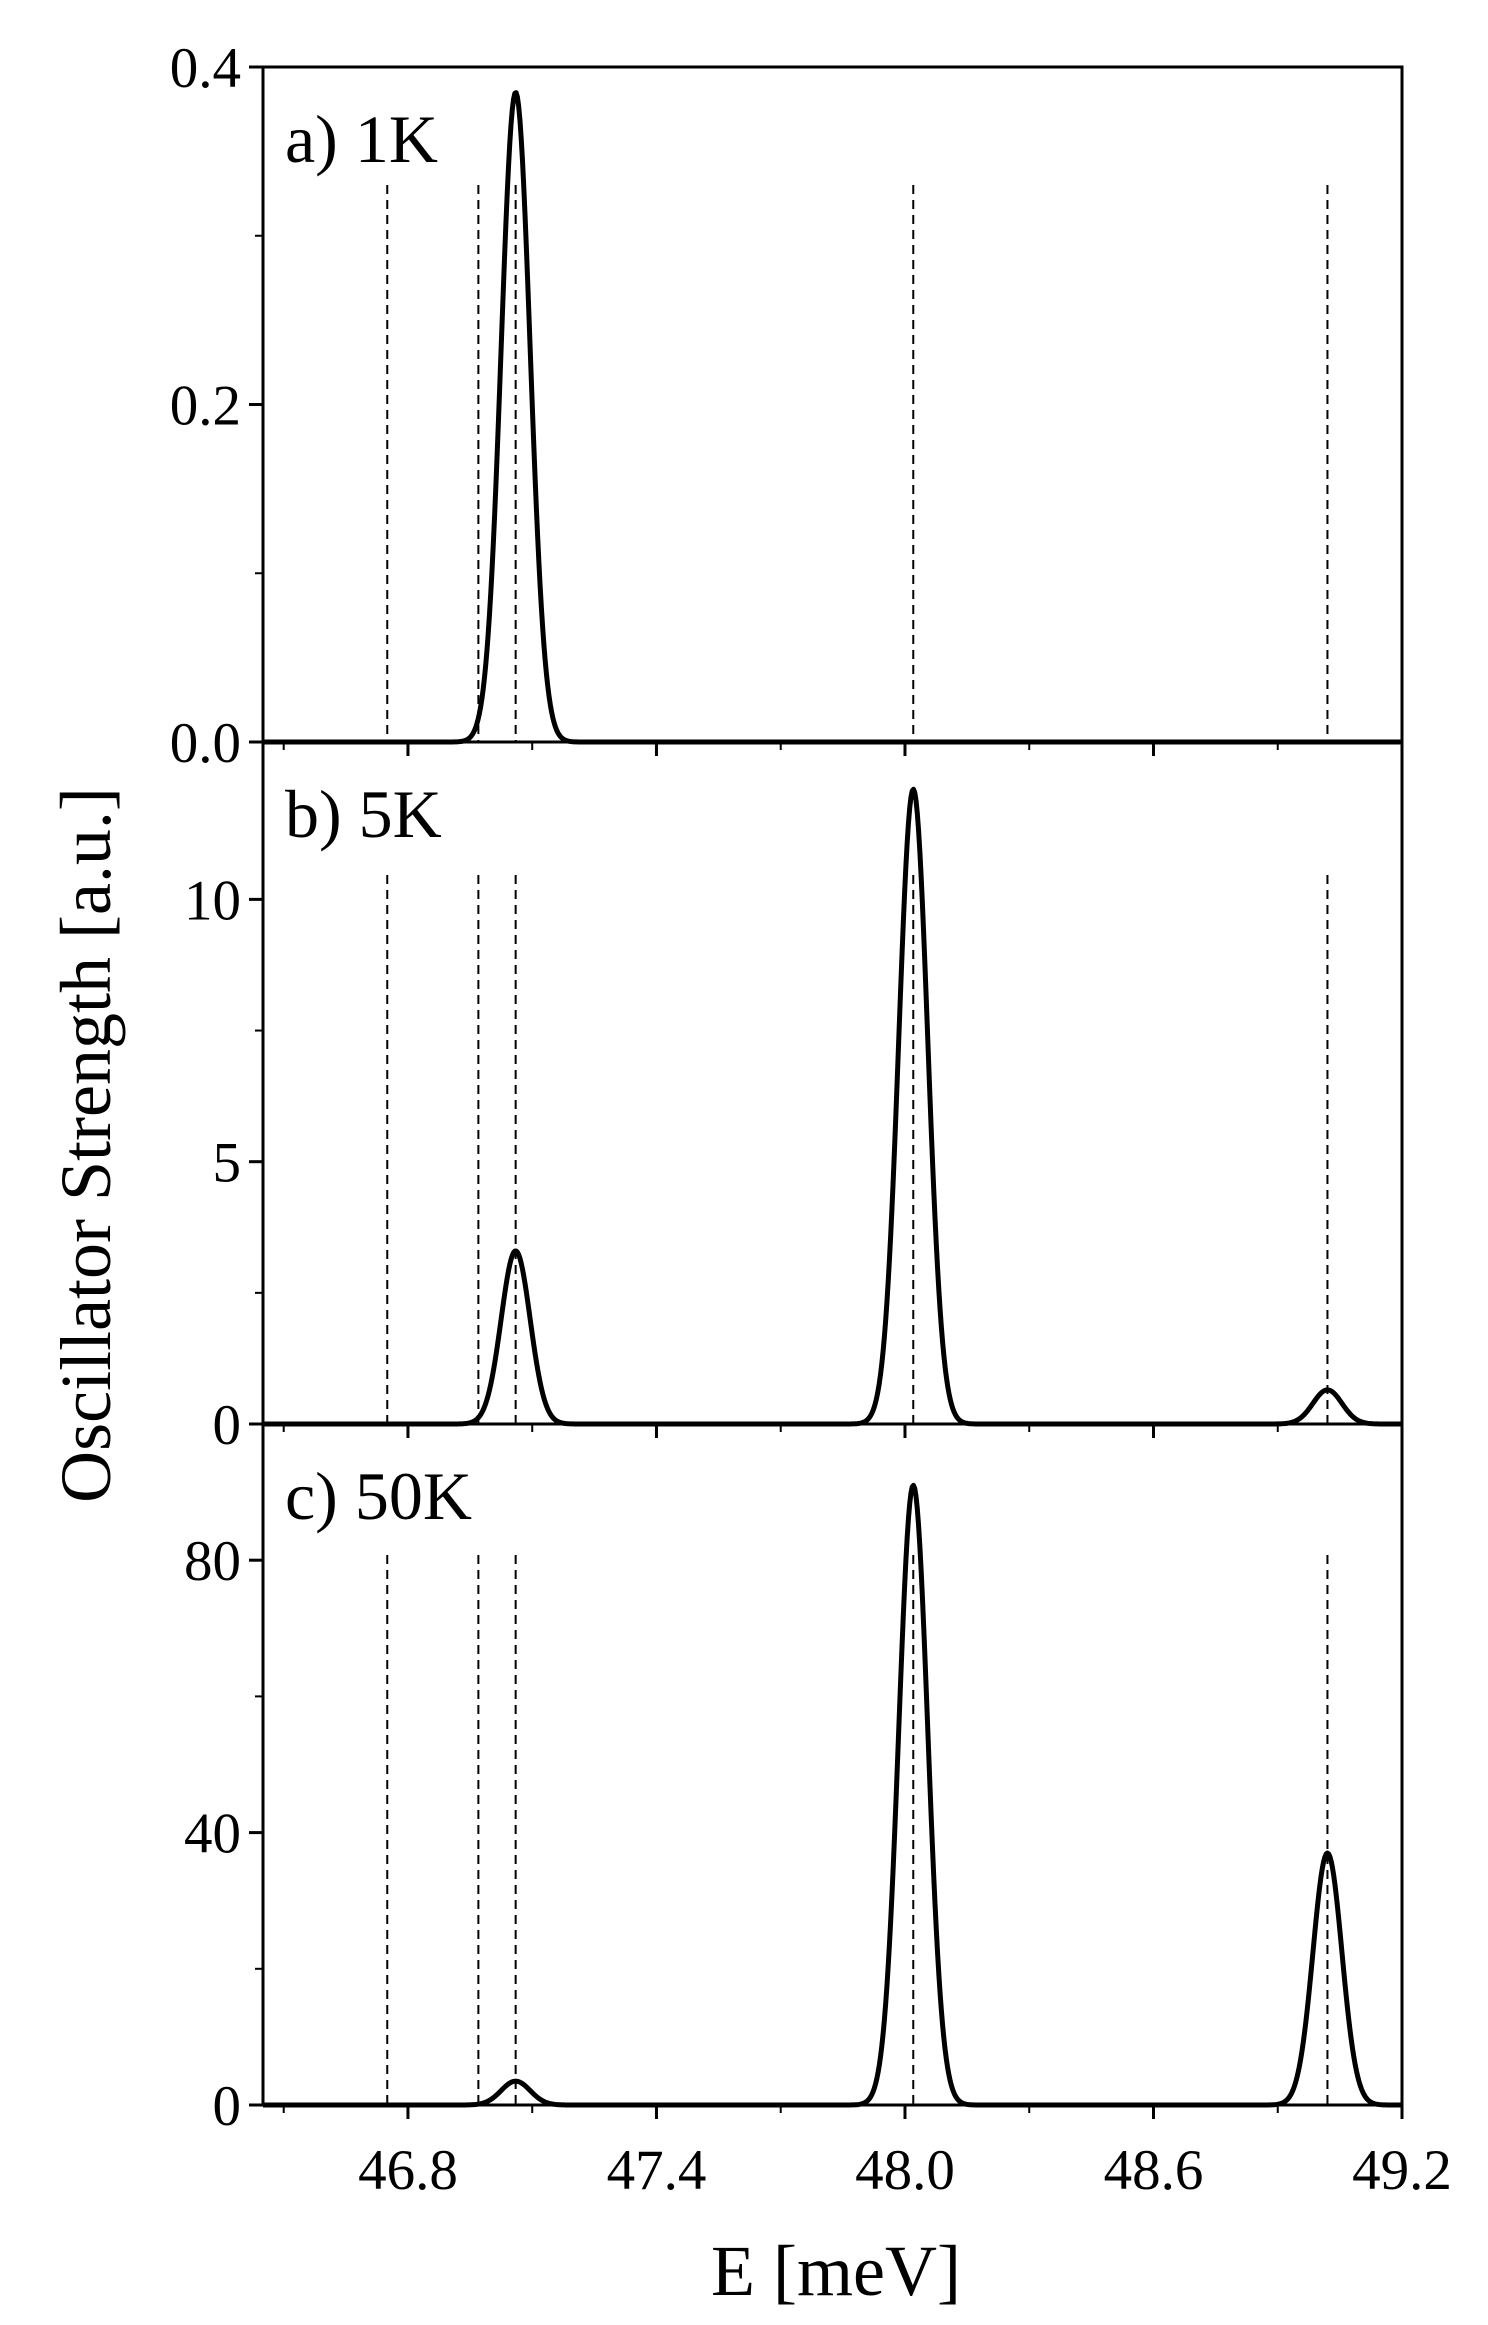 Image resolution: width=1488 pixels, height=2325 pixels. What do you see at coordinates (836, 2271) in the screenshot?
I see `x-axis-title: E [meV]` at bounding box center [836, 2271].